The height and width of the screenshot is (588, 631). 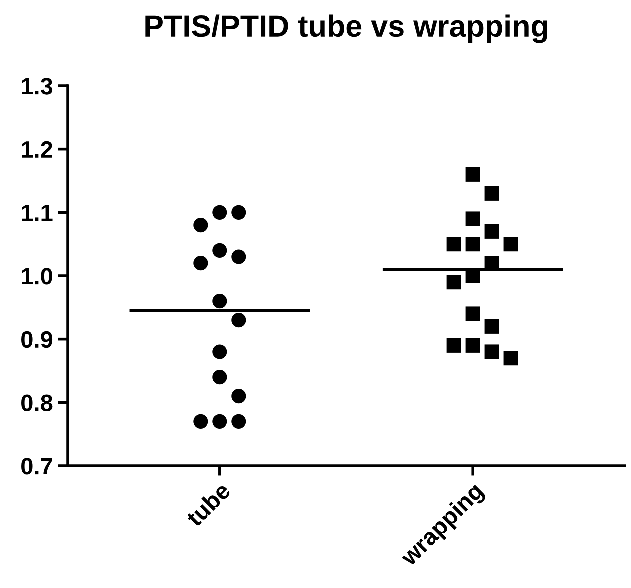 I want to click on y-tick-label: 0.8, so click(x=37, y=403).